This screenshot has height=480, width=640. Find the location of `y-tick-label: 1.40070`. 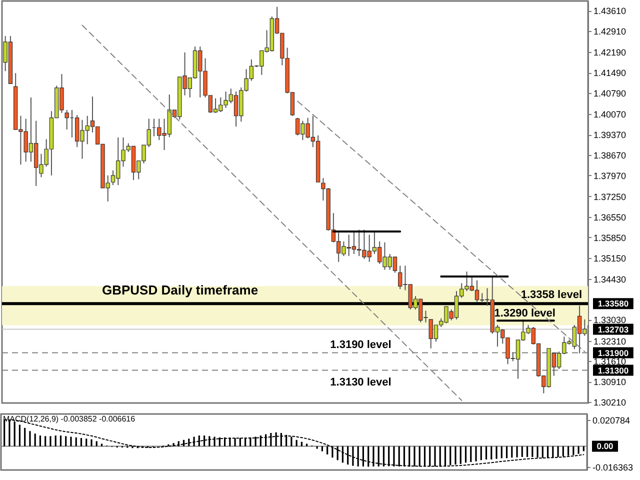

y-tick-label: 1.40070 is located at coordinates (610, 115).